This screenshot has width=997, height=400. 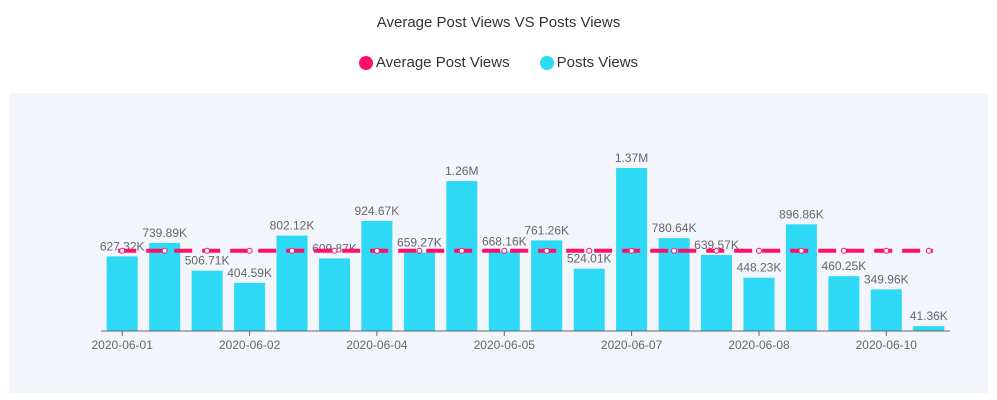 I want to click on bar-value-label-6: 924.67K, so click(x=377, y=211).